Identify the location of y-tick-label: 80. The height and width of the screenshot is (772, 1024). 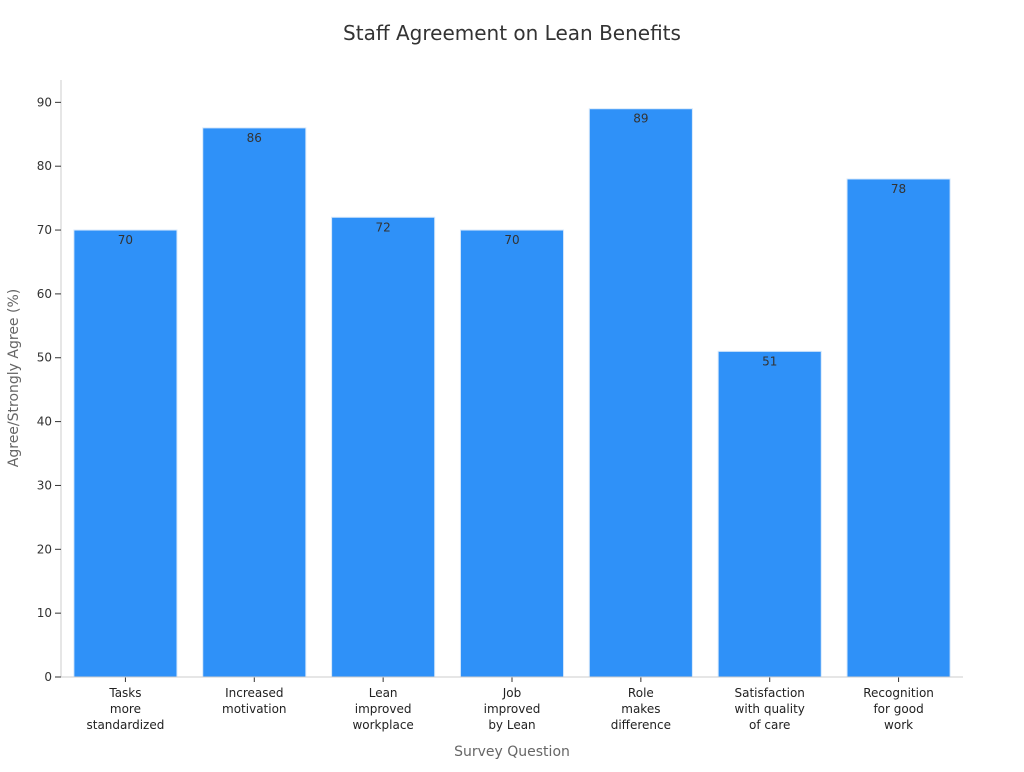
(44, 166).